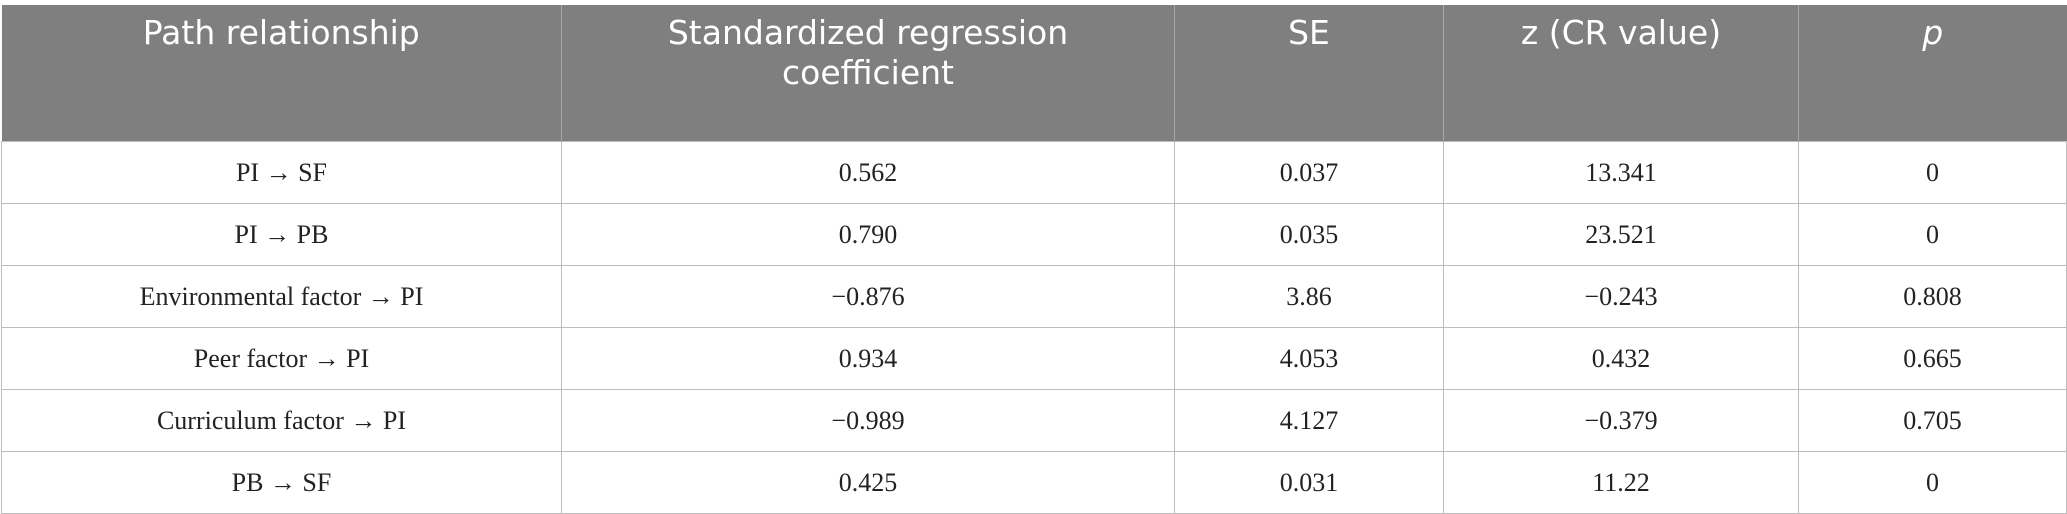  I want to click on table-cell: 4.127, so click(1309, 420).